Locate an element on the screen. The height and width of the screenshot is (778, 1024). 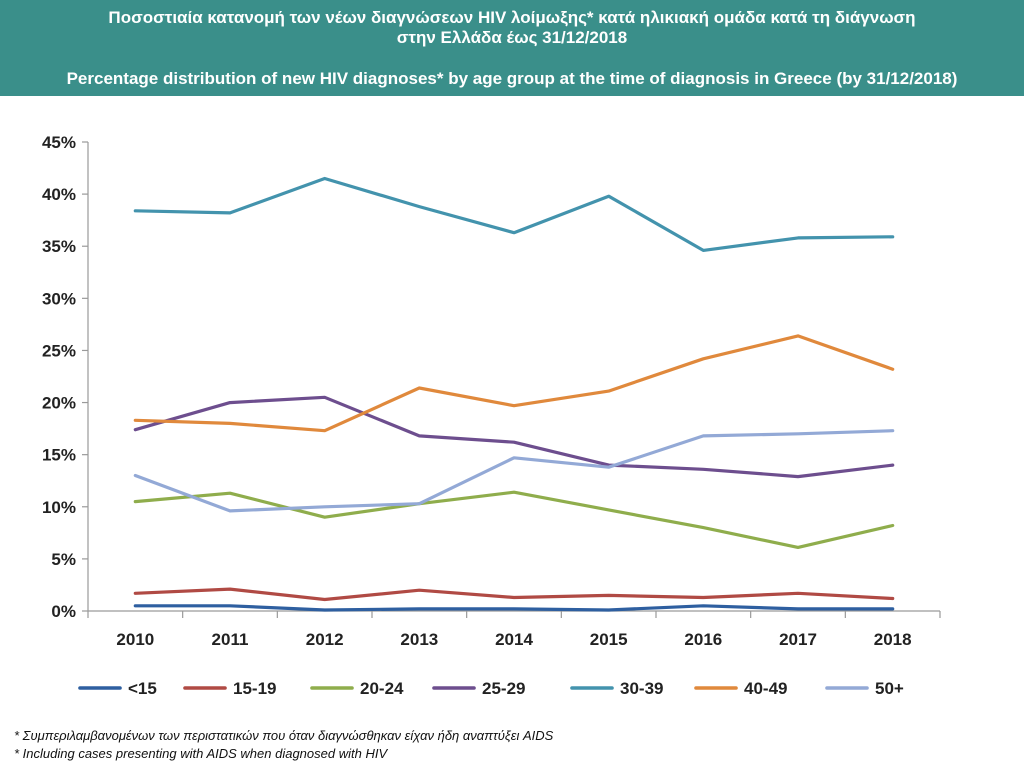
x-tick-label: 2015 is located at coordinates (609, 639).